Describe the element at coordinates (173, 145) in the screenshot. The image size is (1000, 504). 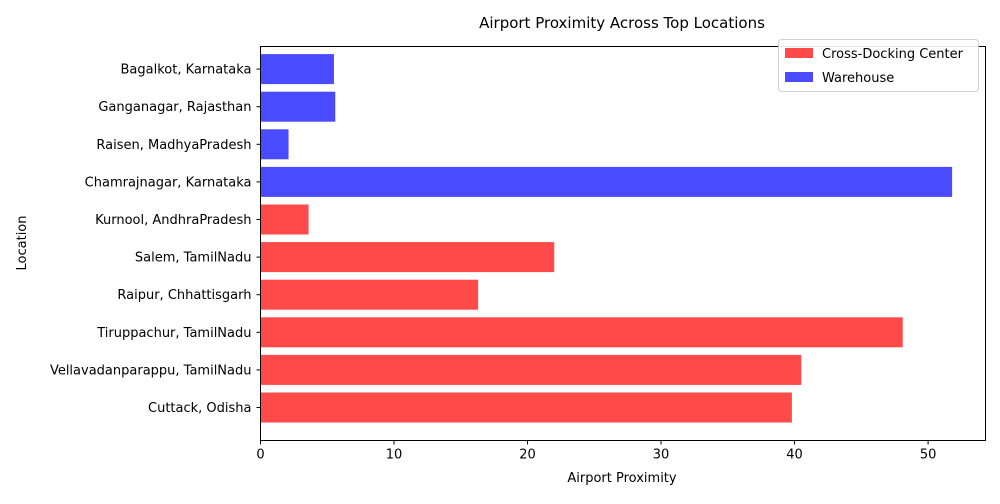
I see `y-tick-label: Raisen, MadhyaPradesh` at that location.